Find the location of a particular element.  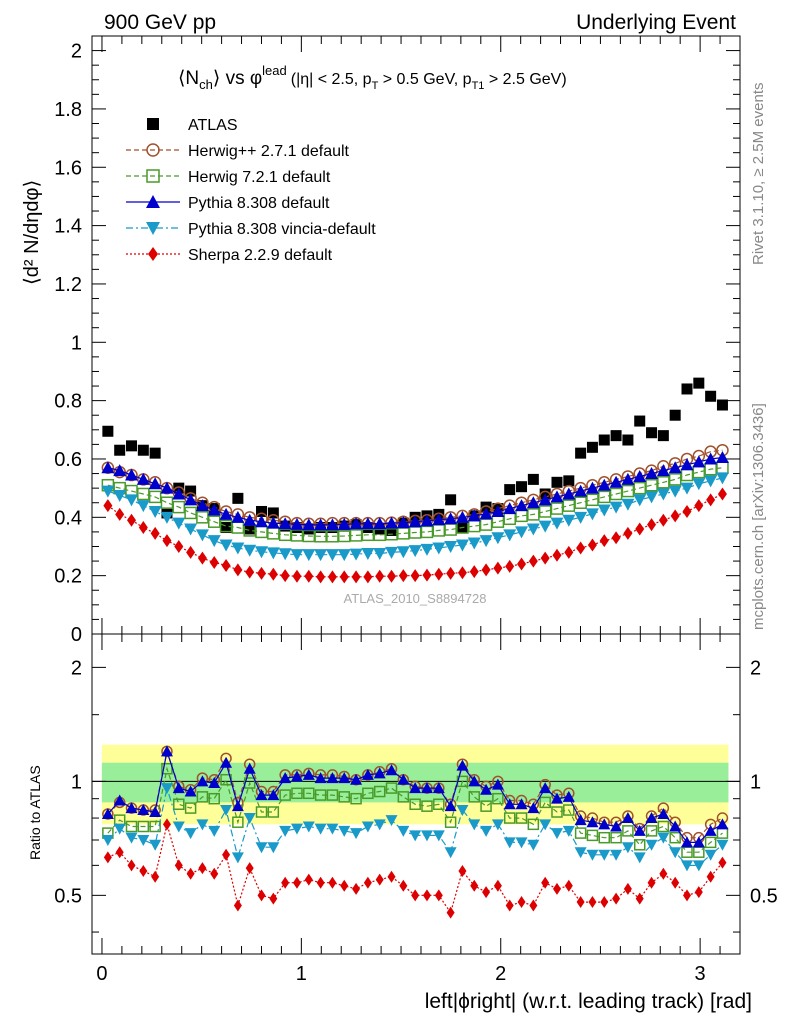

y-label-top: ⟨d² N/dηdφ⟩ is located at coordinates (32, 232).